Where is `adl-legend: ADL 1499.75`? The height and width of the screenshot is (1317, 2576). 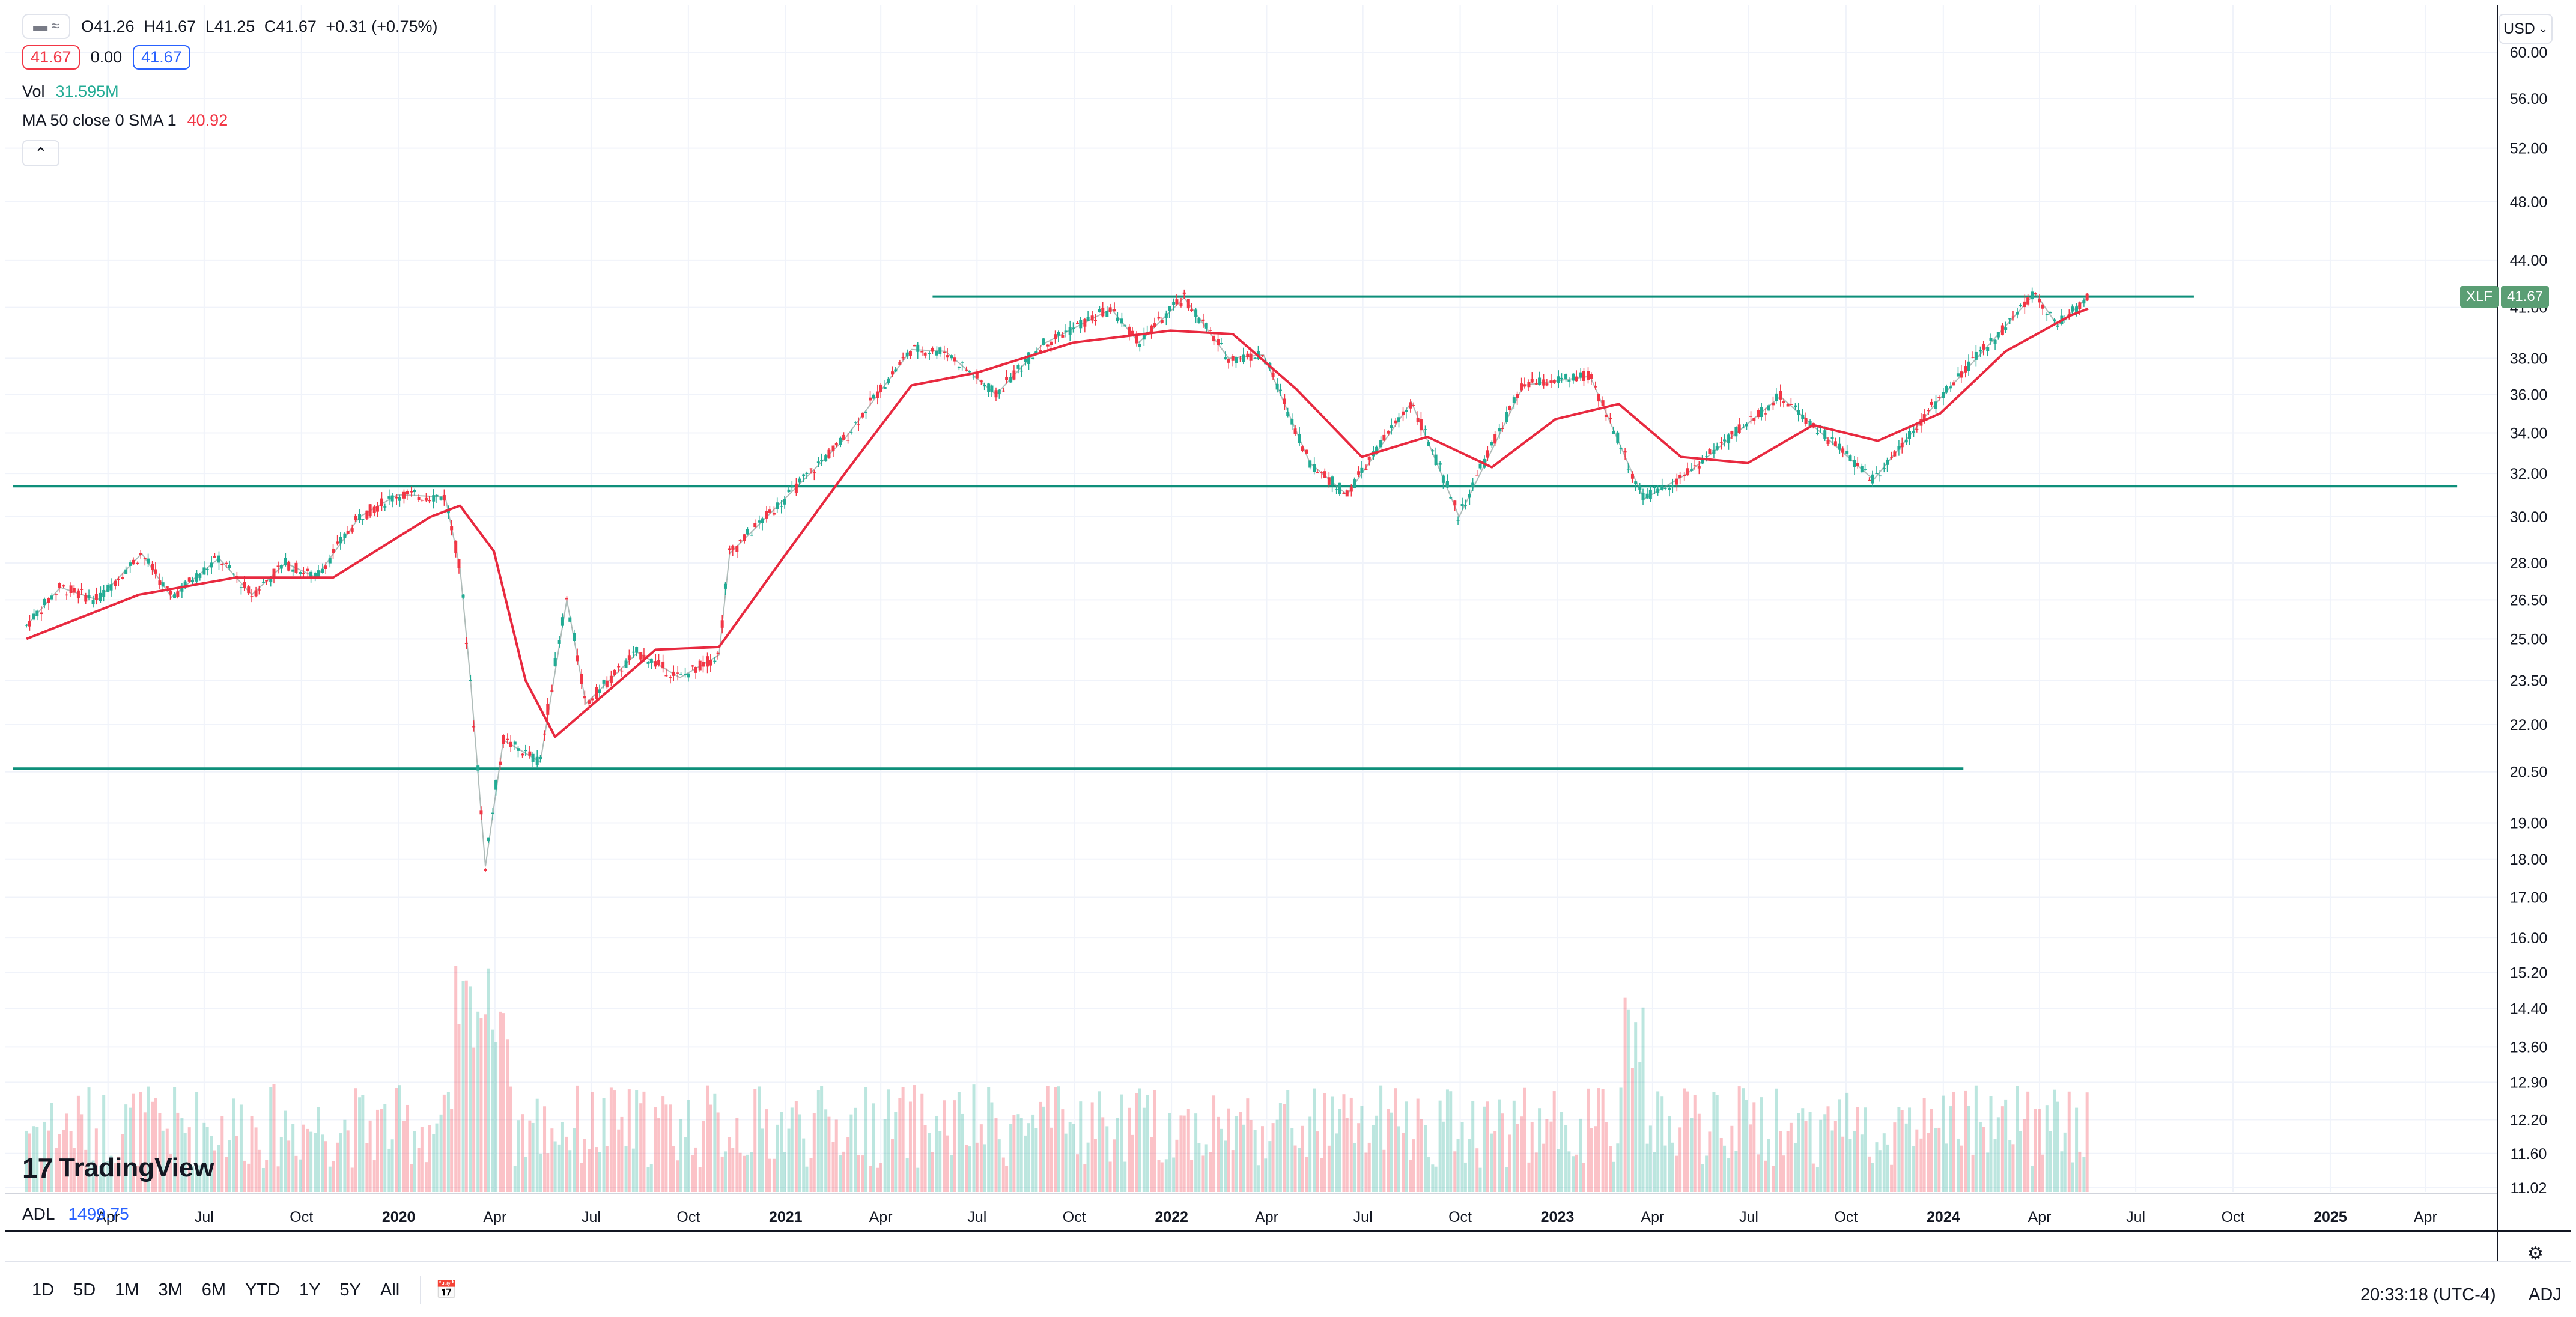
adl-legend: ADL 1499.75 is located at coordinates (75, 1214).